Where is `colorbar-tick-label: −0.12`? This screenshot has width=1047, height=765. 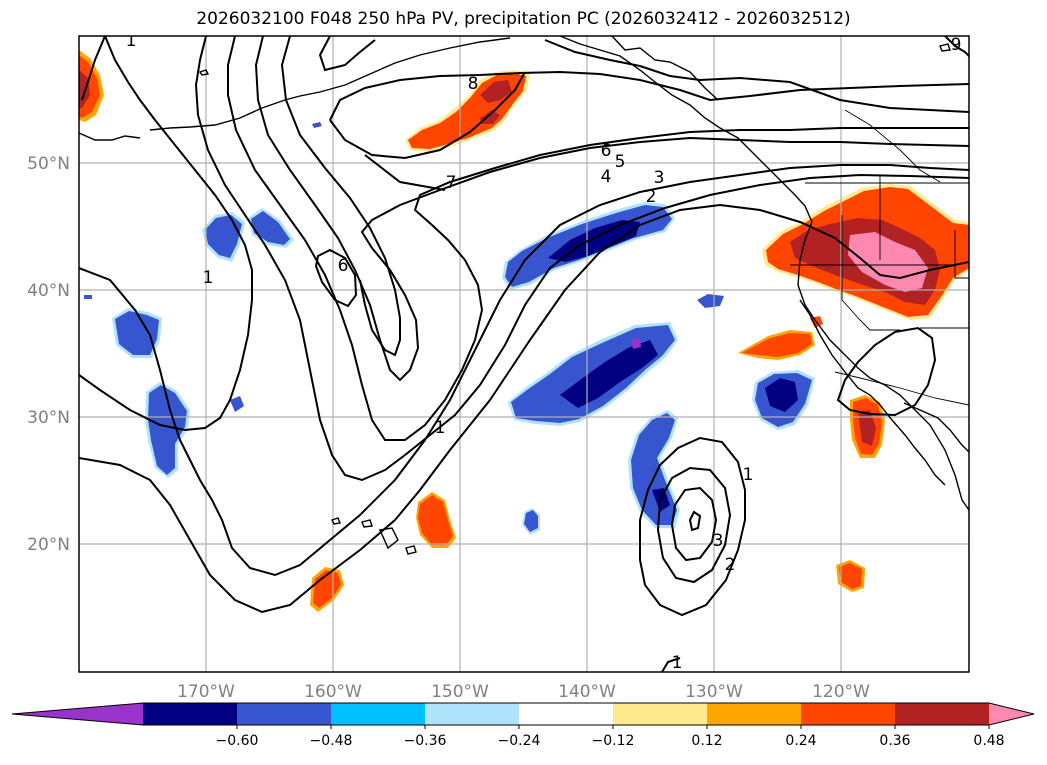 colorbar-tick-label: −0.12 is located at coordinates (613, 741).